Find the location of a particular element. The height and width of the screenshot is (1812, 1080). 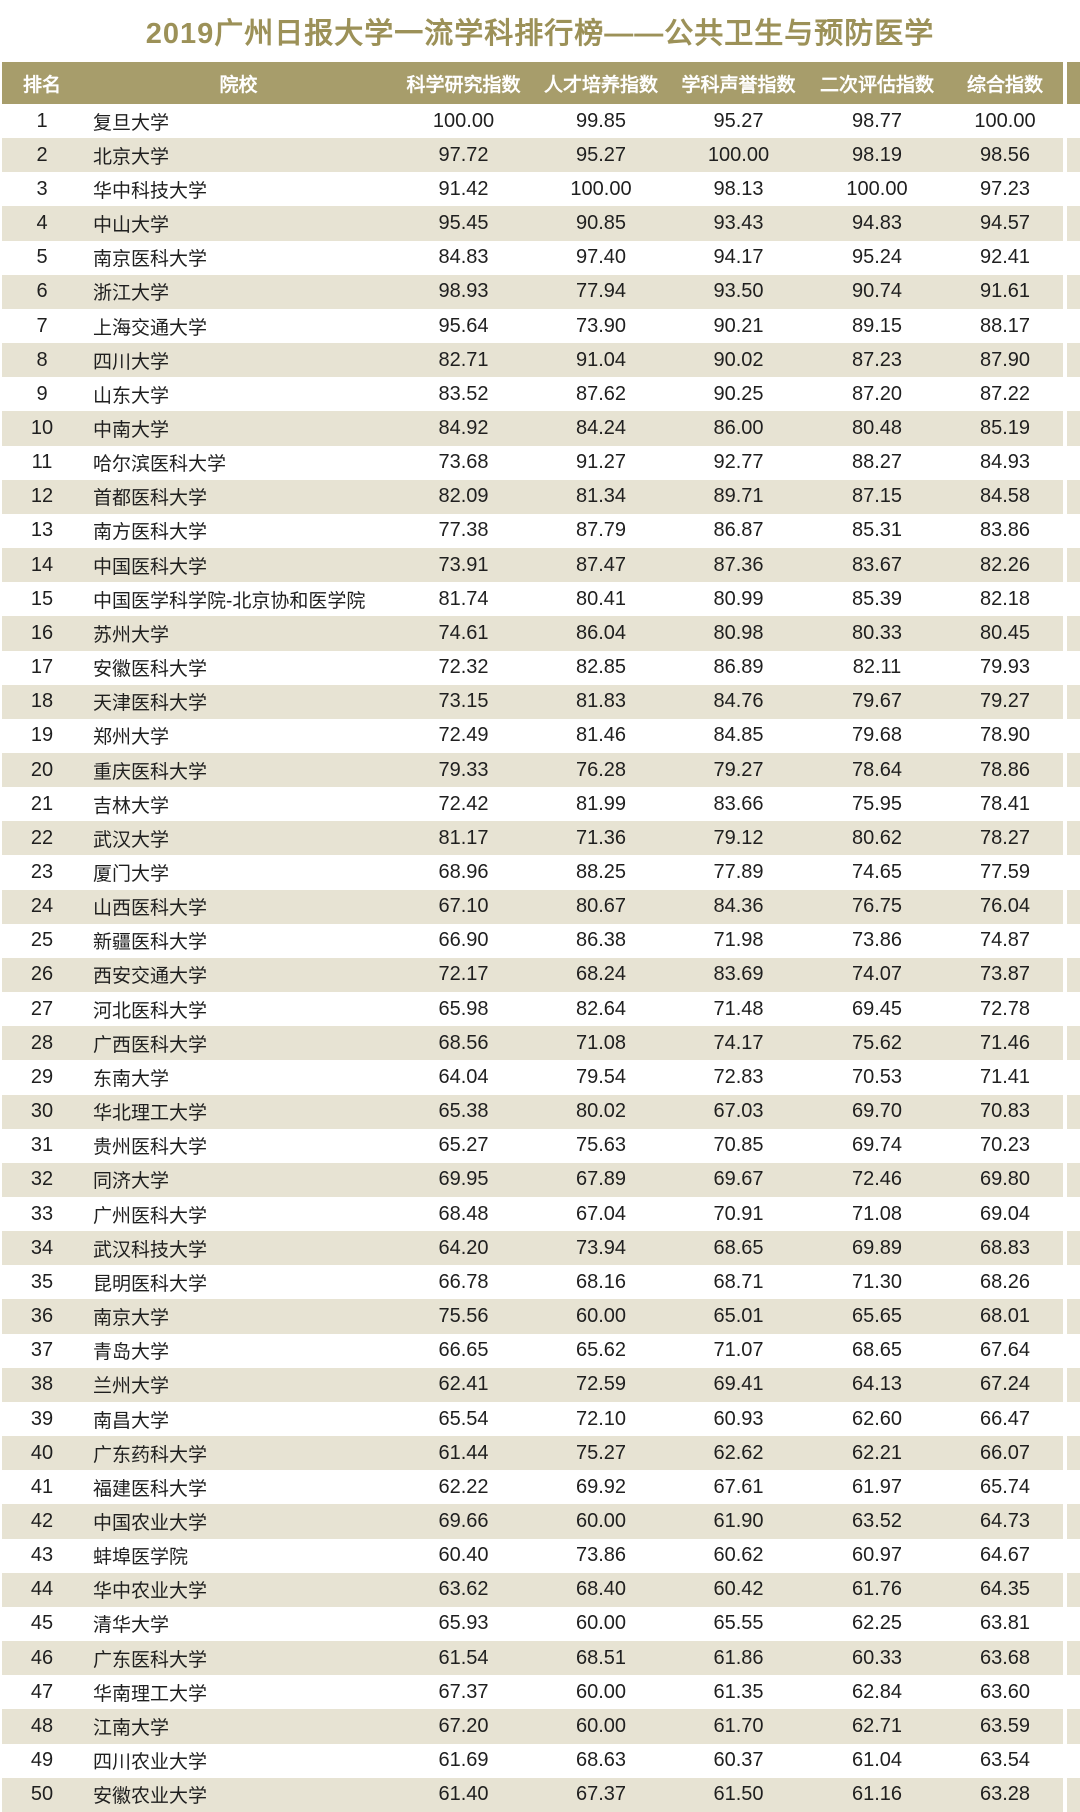

research-index-cell: 66.78 is located at coordinates (463, 1281).